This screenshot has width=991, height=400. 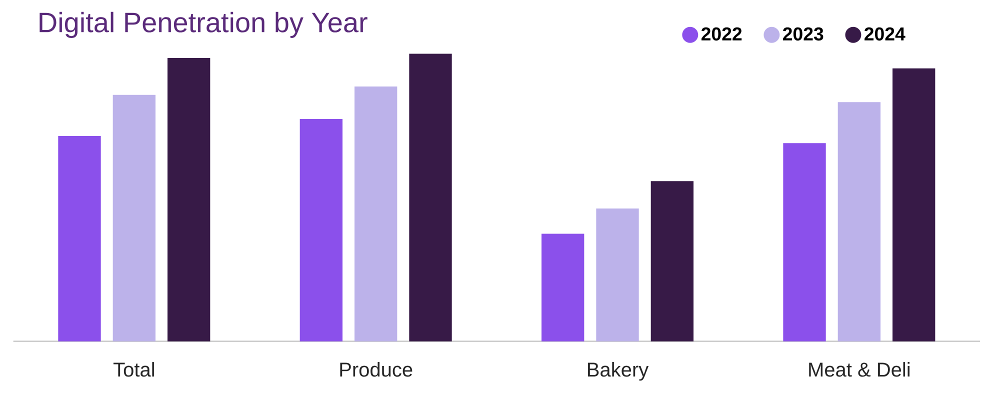 What do you see at coordinates (204, 25) in the screenshot?
I see `chart-title: Digital Penetration by Year` at bounding box center [204, 25].